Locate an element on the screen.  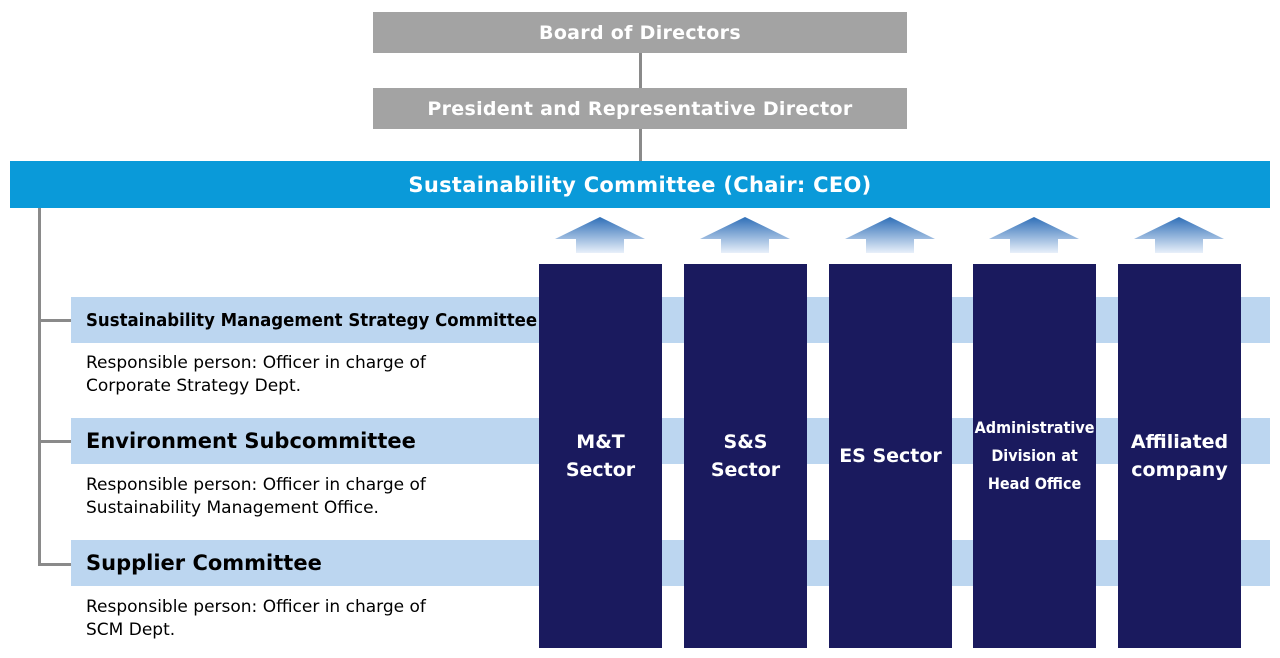
sustainability-committee-box: Sustainability Committee (Chair: CEO) is located at coordinates (640, 184).